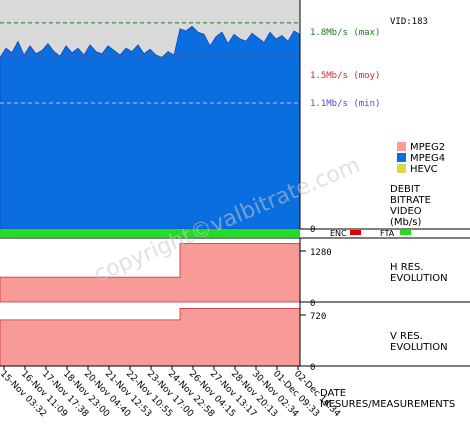 Image resolution: width=470 pixels, height=430 pixels. I want to click on min-reference-label: 1.1Mb/s (min), so click(345, 104).